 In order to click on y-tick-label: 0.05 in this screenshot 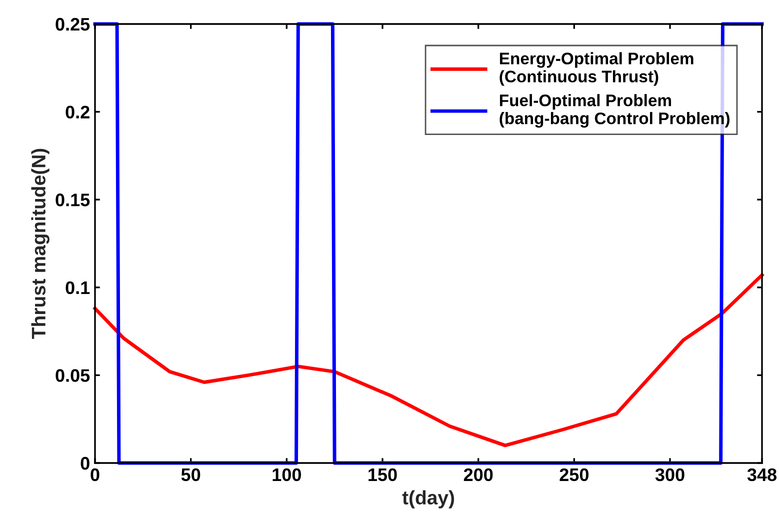, I will do `click(73, 375)`.